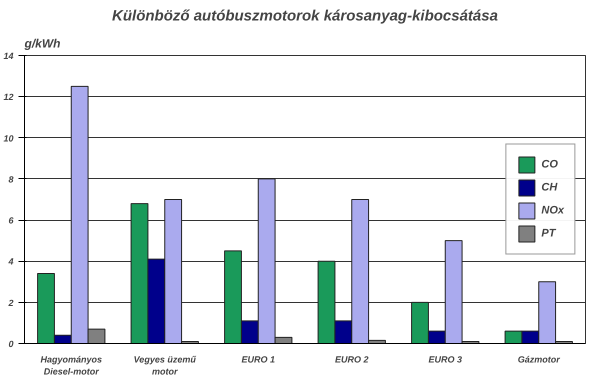 The height and width of the screenshot is (379, 590). Describe the element at coordinates (8, 56) in the screenshot. I see `y-tick-label: 14` at that location.